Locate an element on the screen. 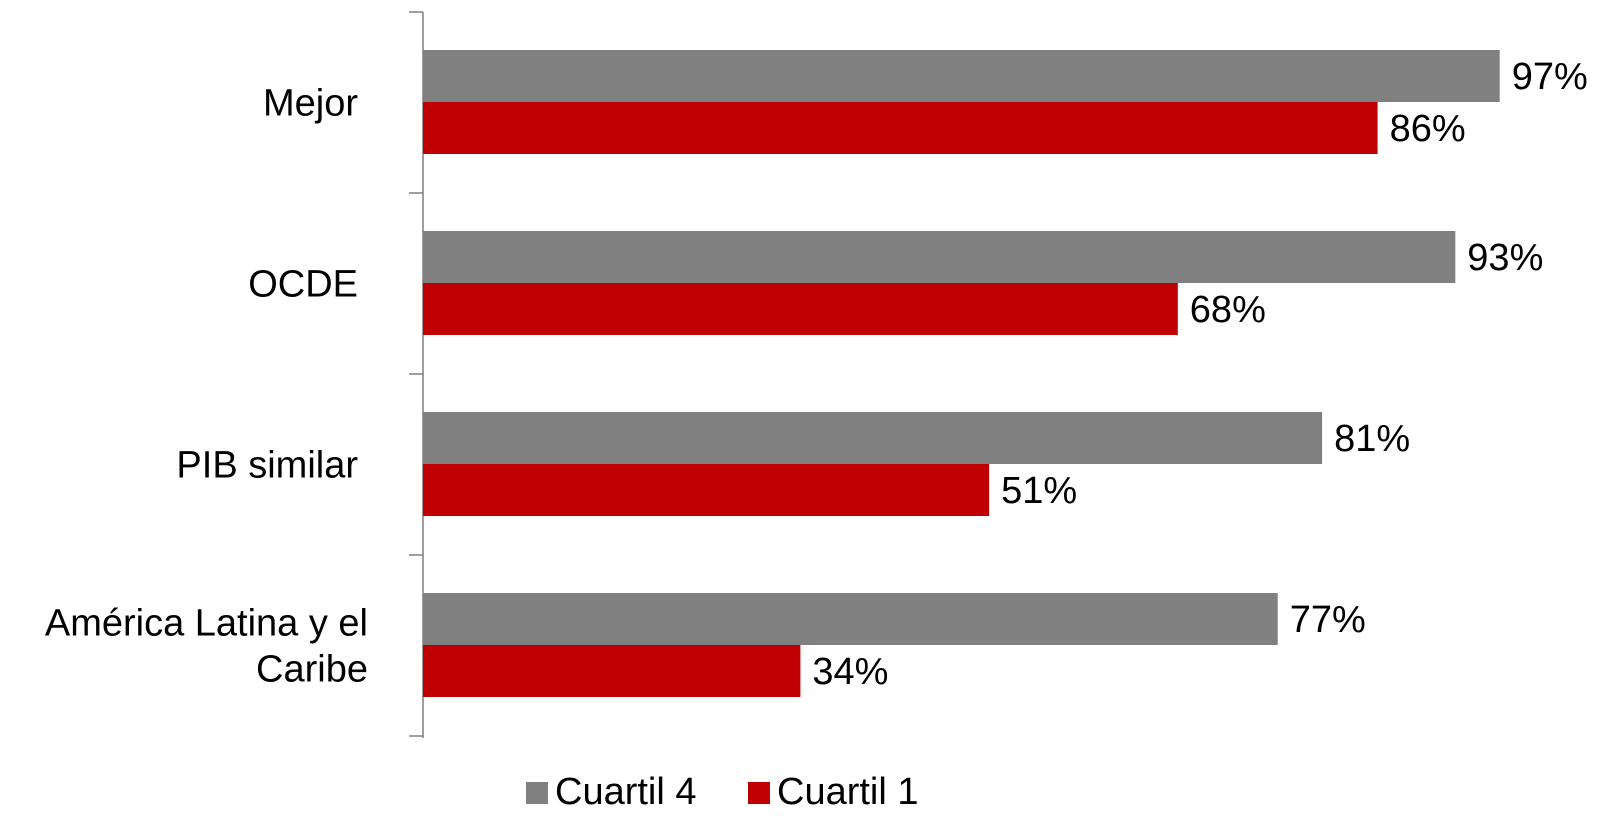 The height and width of the screenshot is (832, 1609). category-label: Caribe is located at coordinates (312, 670).